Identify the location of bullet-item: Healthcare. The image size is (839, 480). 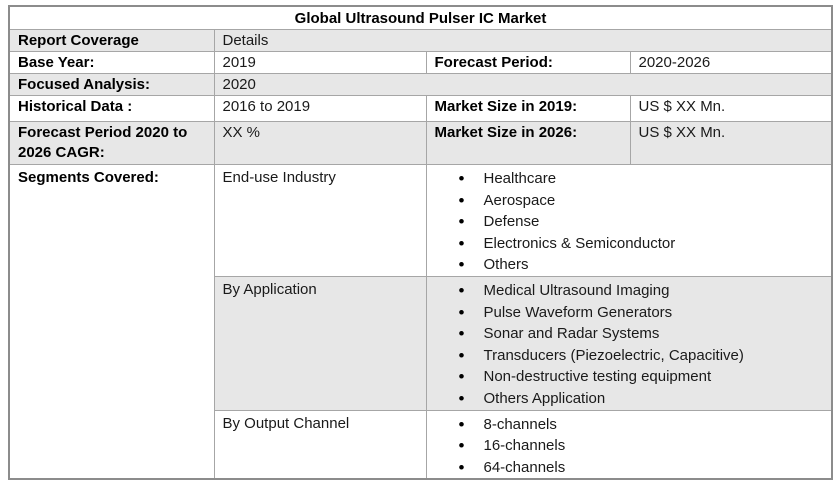
(629, 179).